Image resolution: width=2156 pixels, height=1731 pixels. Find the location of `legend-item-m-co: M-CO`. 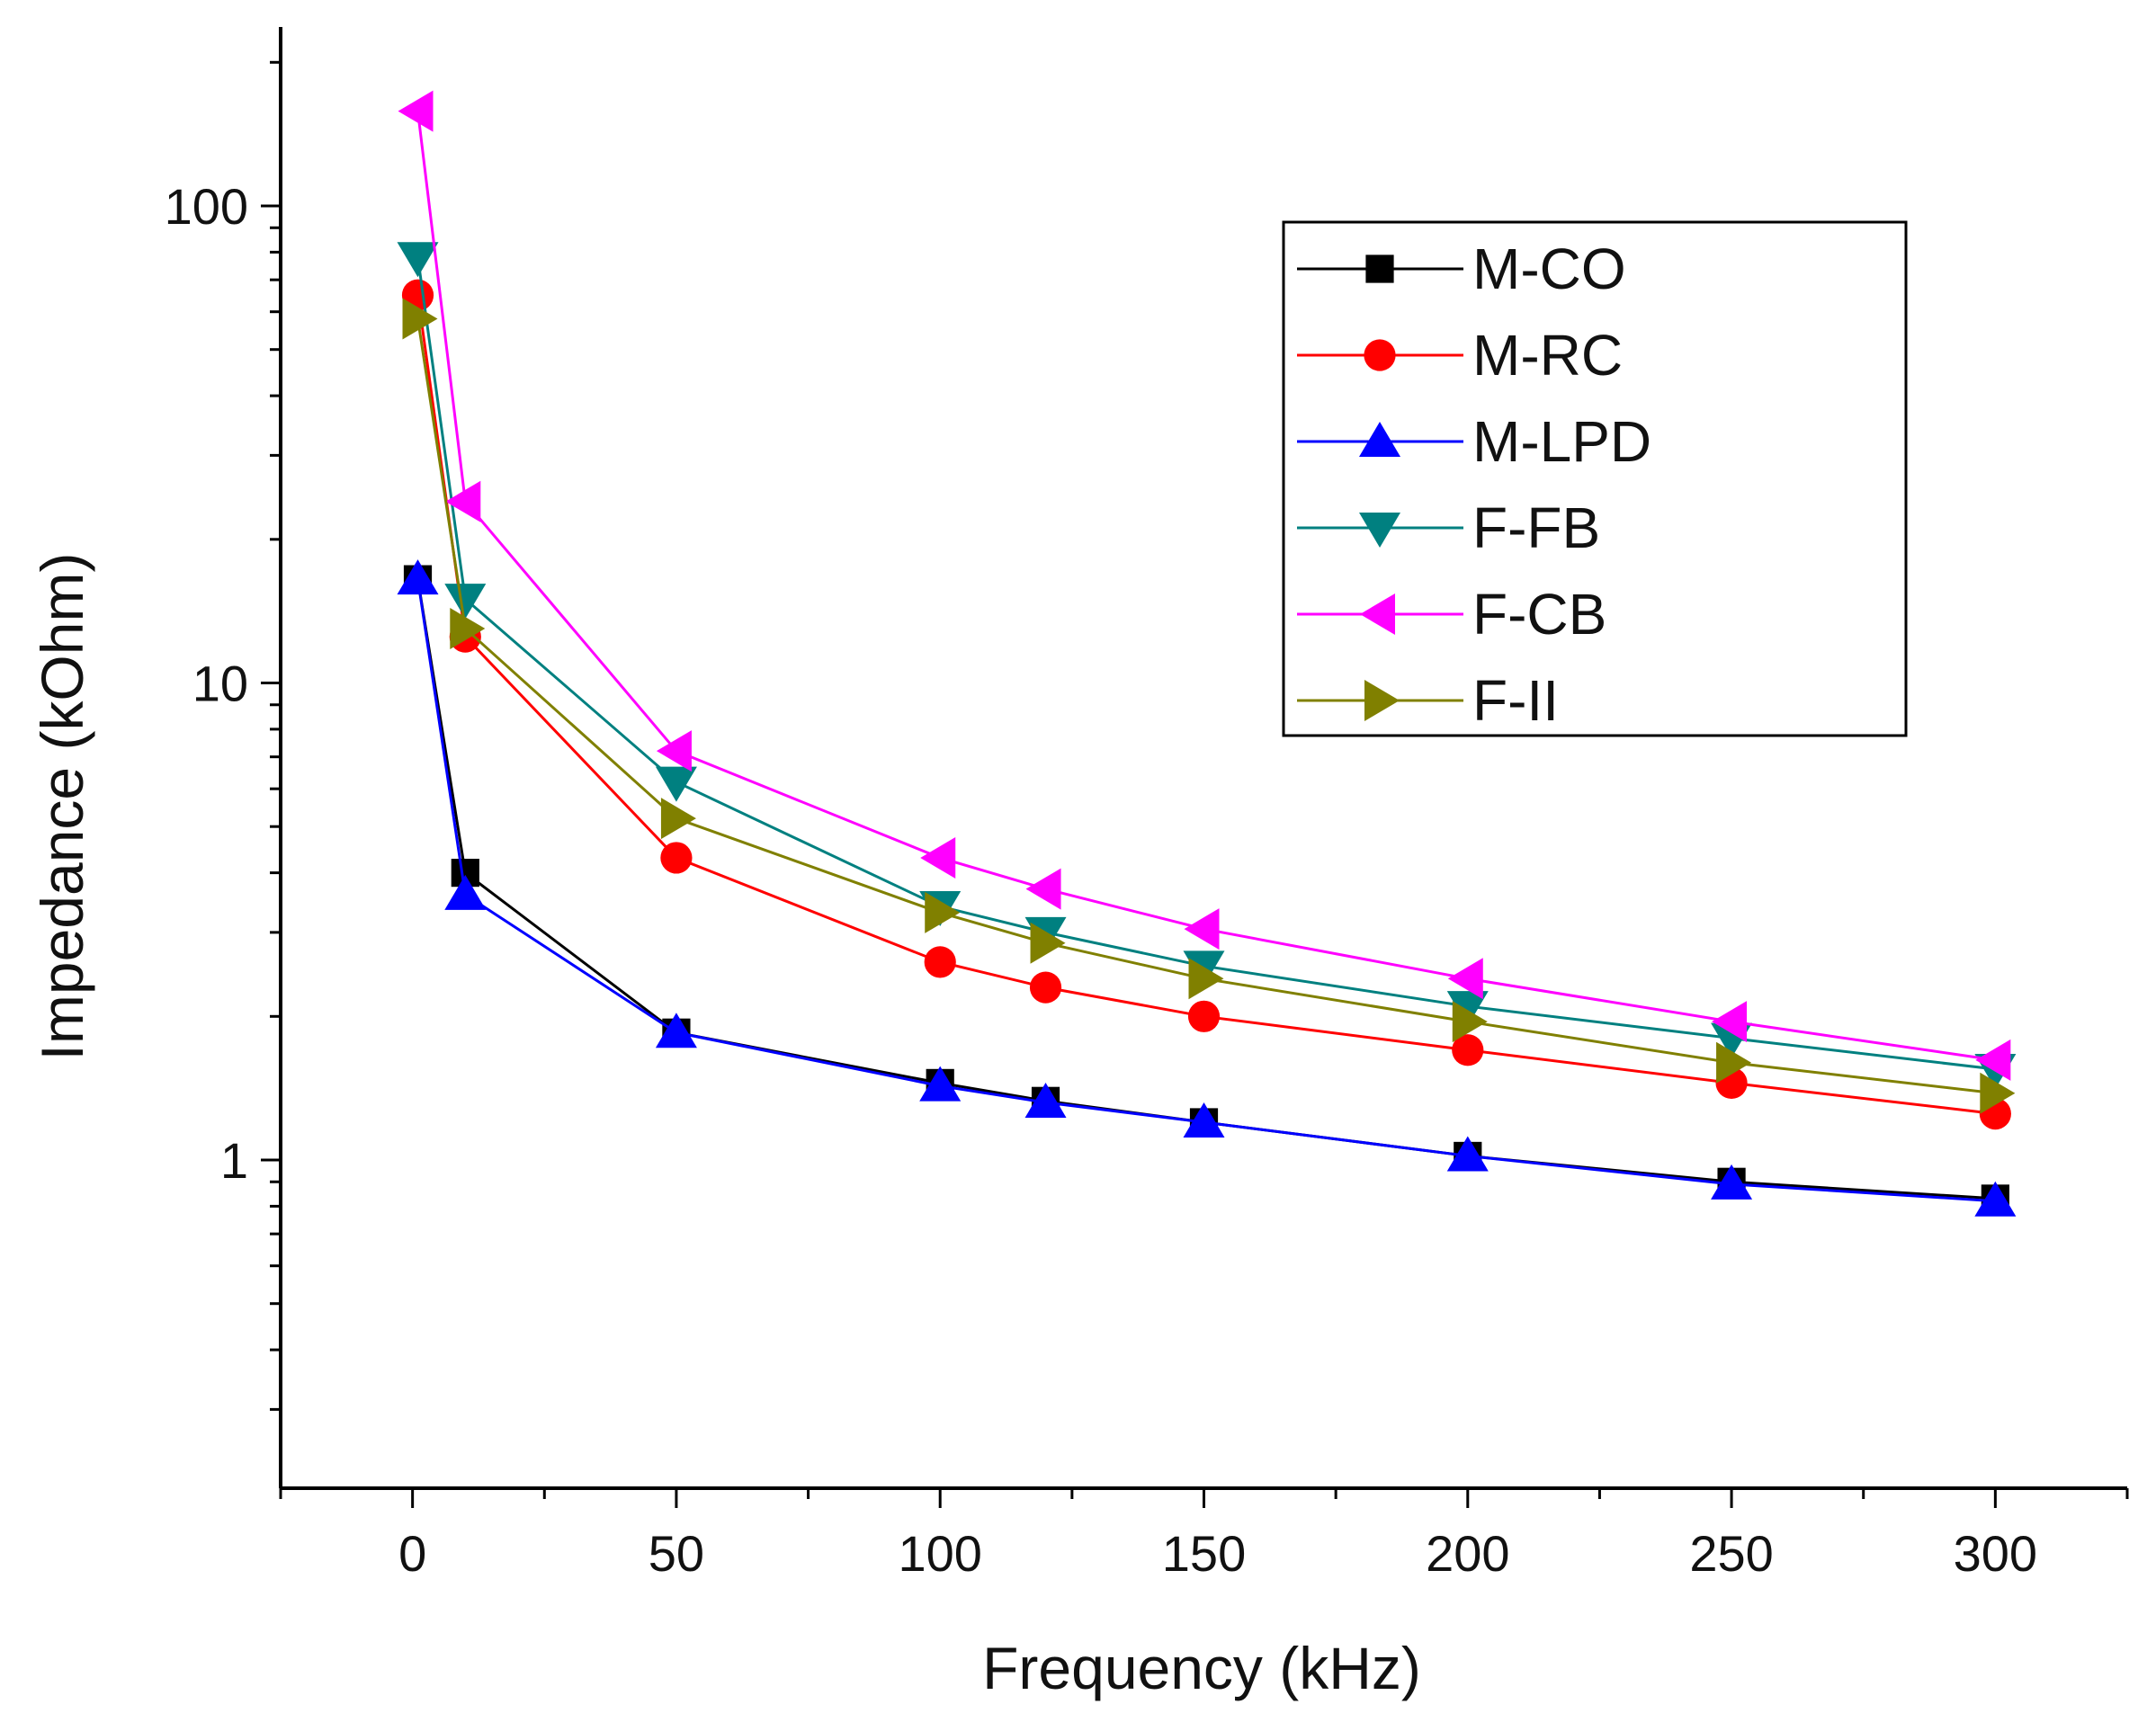

legend-item-m-co: M-CO is located at coordinates (1461, 268).